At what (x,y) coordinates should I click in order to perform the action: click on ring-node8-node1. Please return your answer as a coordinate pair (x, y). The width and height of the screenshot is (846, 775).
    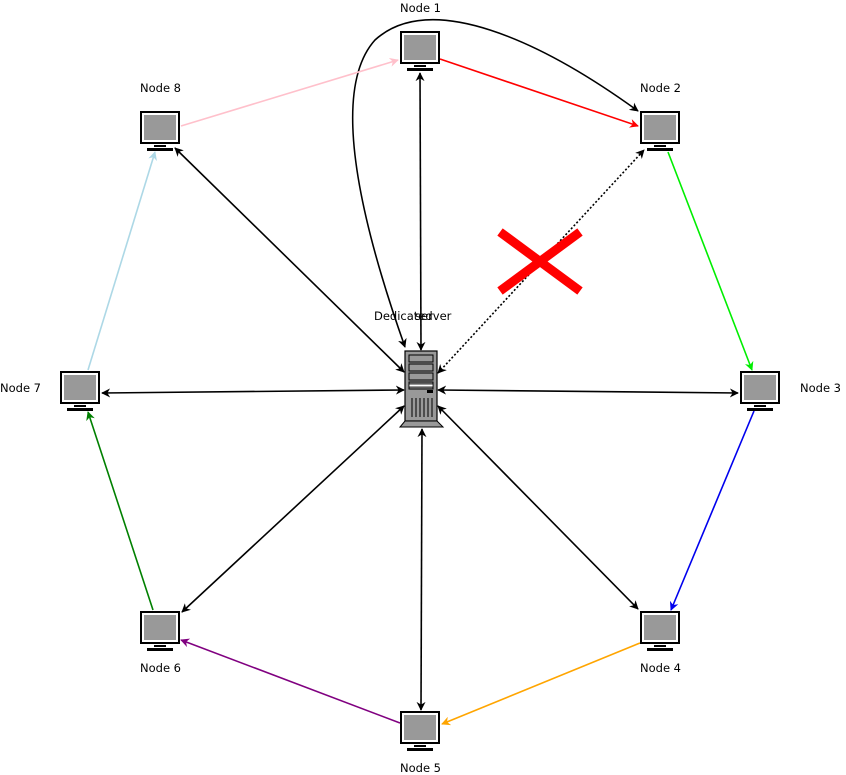
    Looking at the image, I should click on (289, 92).